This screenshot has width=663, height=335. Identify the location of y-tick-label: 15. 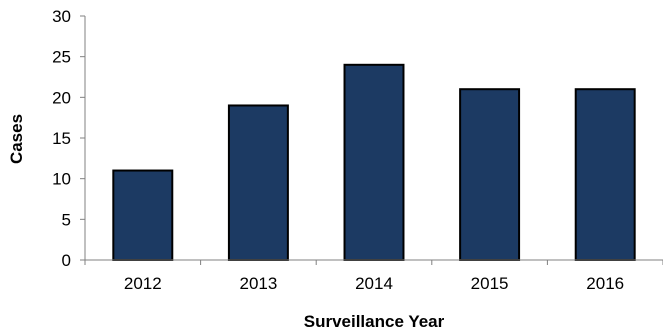
(61, 138).